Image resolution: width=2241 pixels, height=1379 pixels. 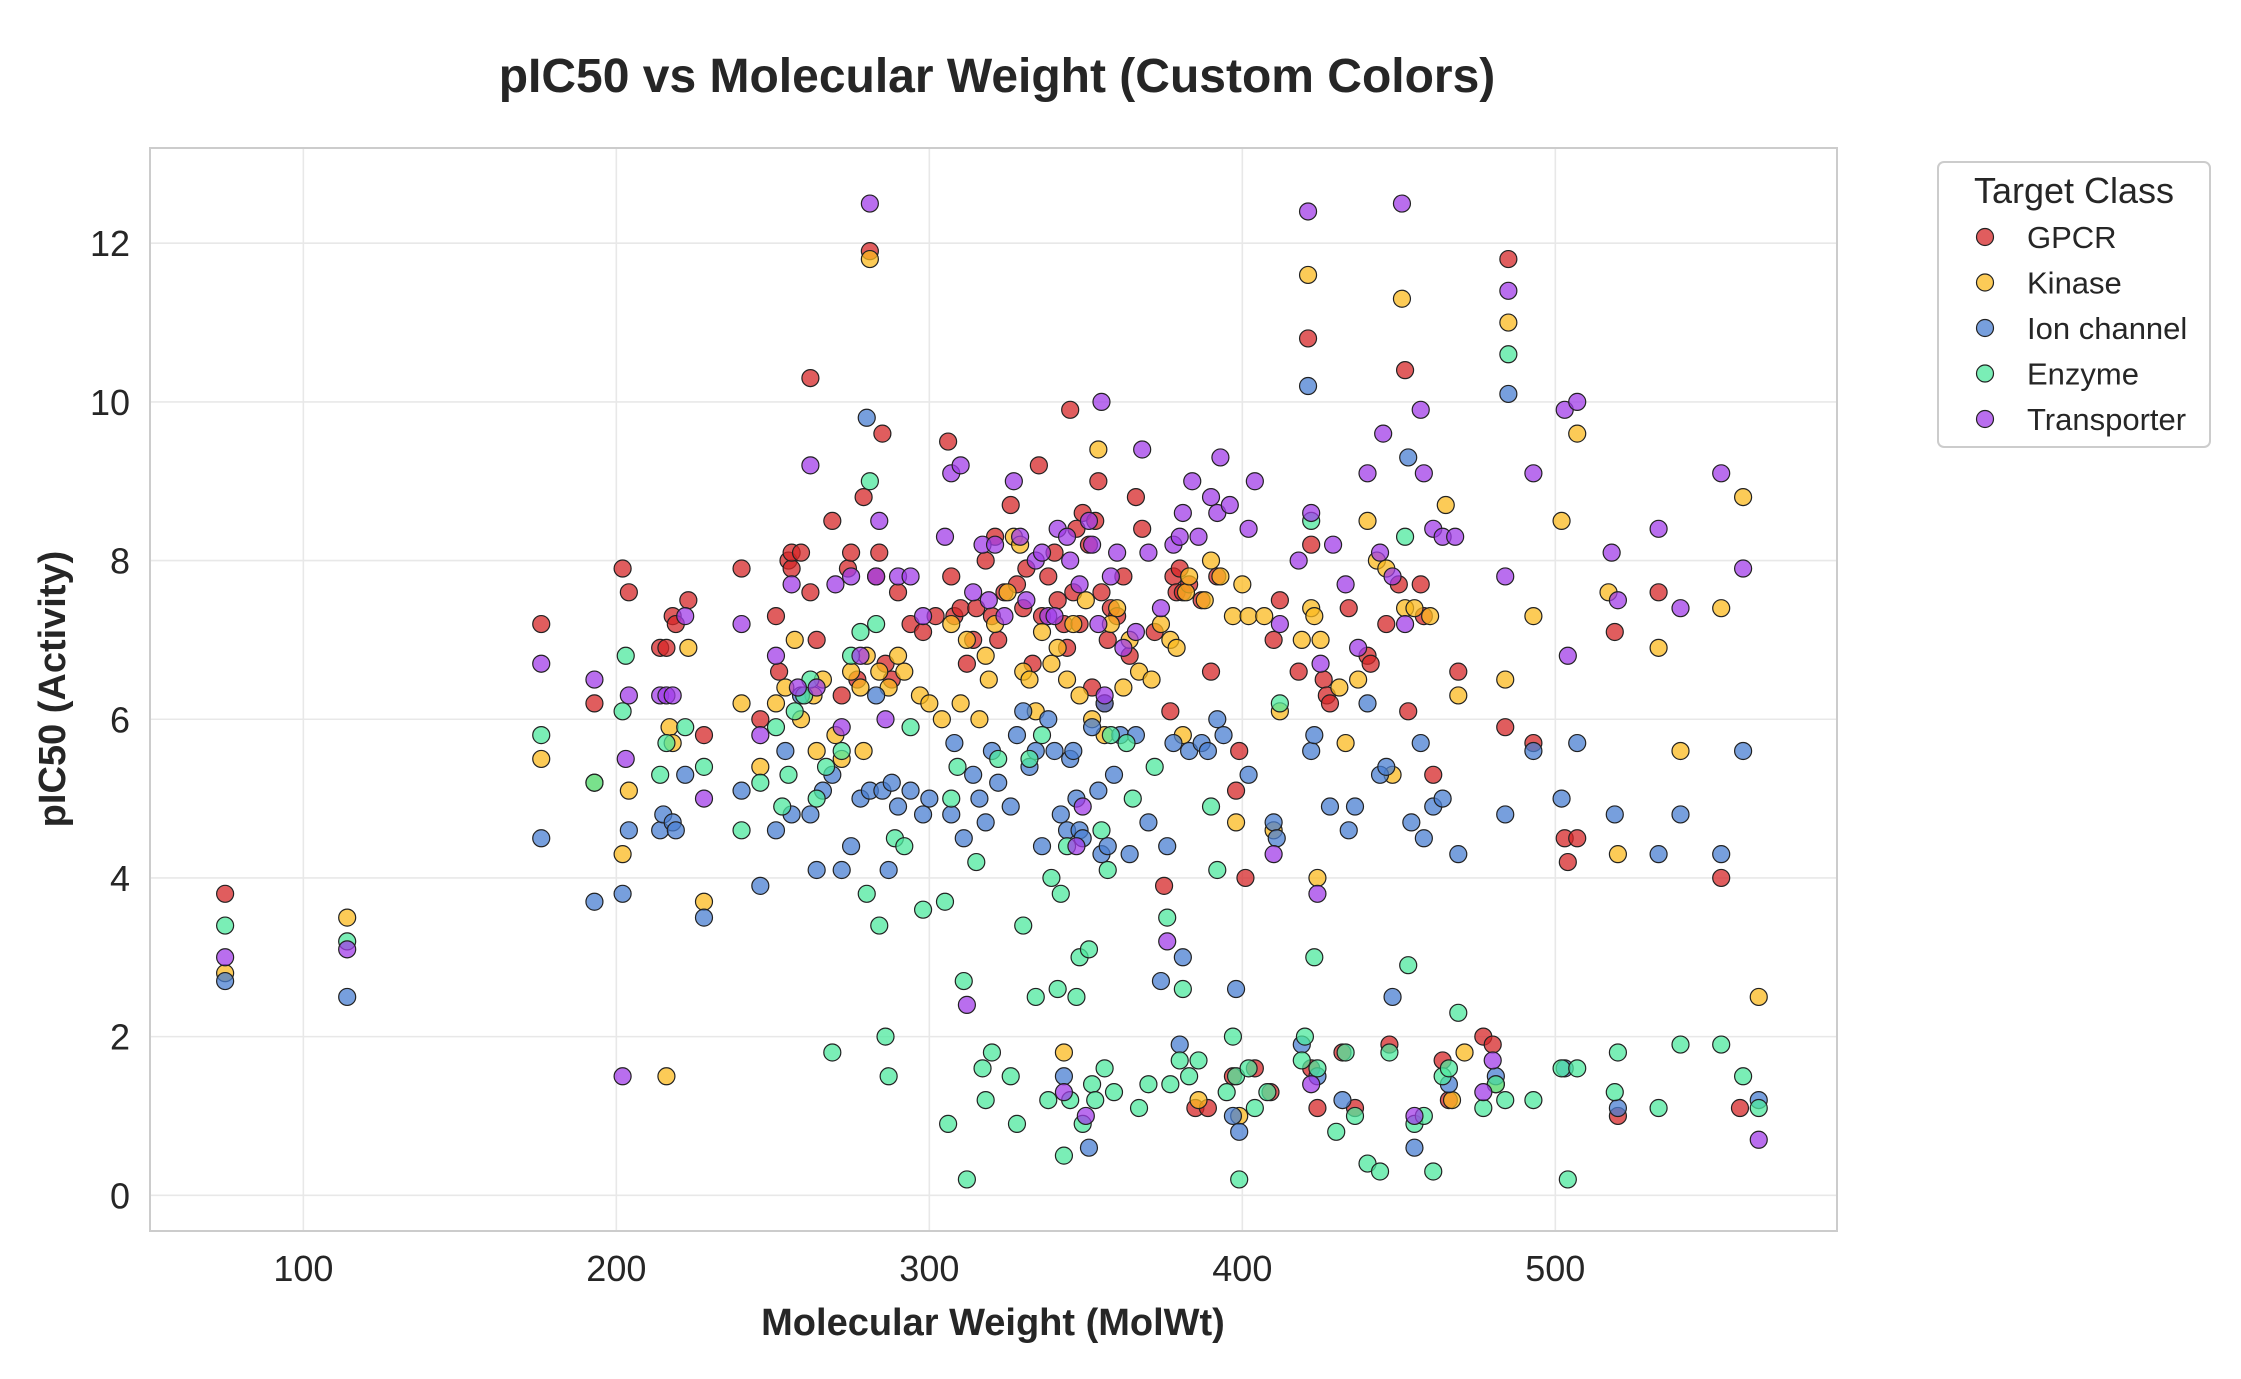 I want to click on y-tick-label: 2, so click(x=120, y=1037).